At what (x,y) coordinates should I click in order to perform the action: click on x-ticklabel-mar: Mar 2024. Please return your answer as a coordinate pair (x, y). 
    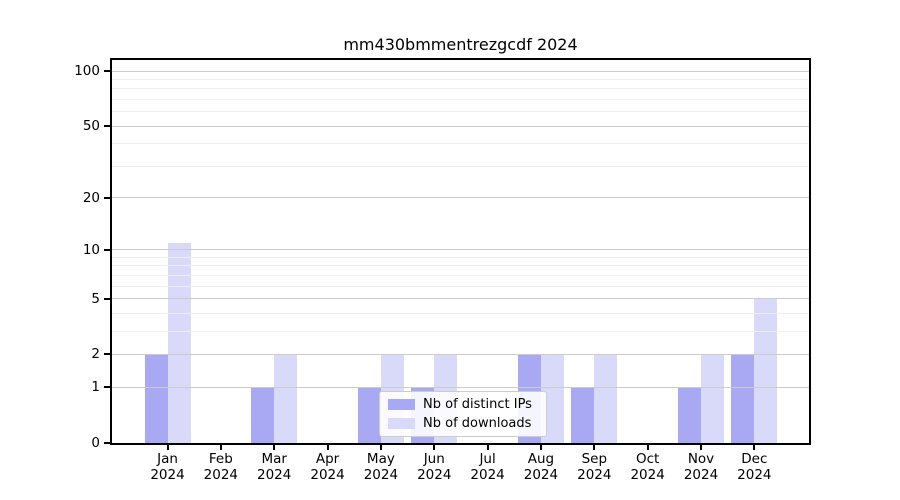
    Looking at the image, I should click on (274, 467).